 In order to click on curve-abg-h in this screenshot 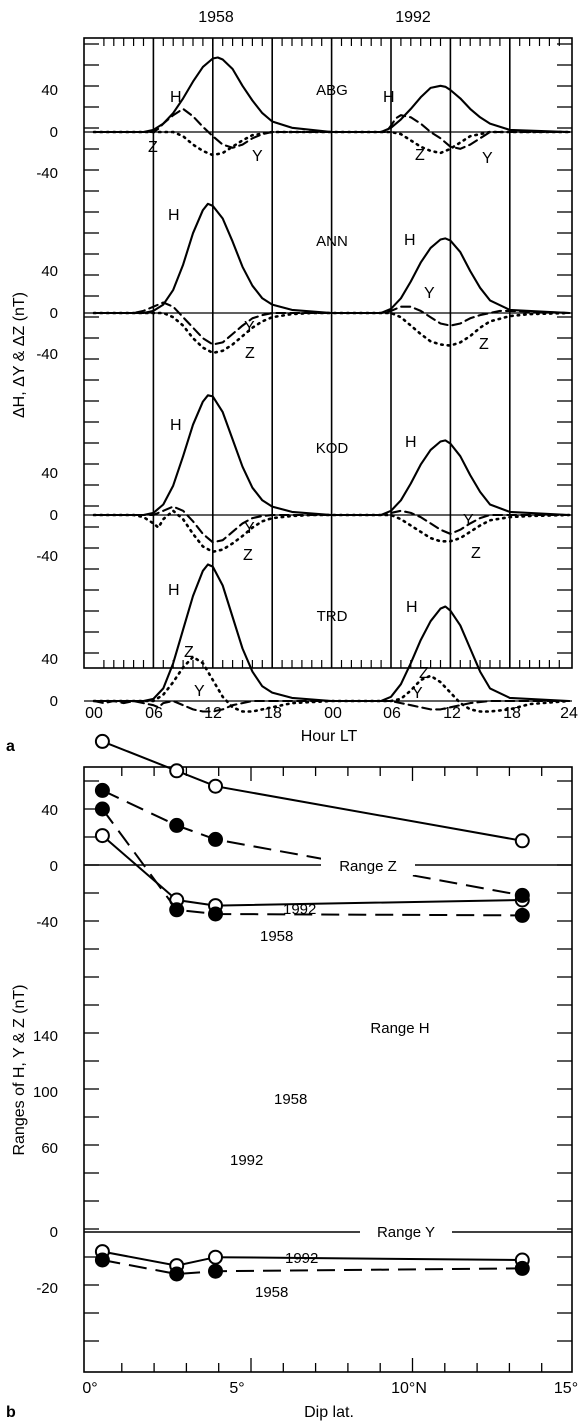, I will do `click(331, 95)`.